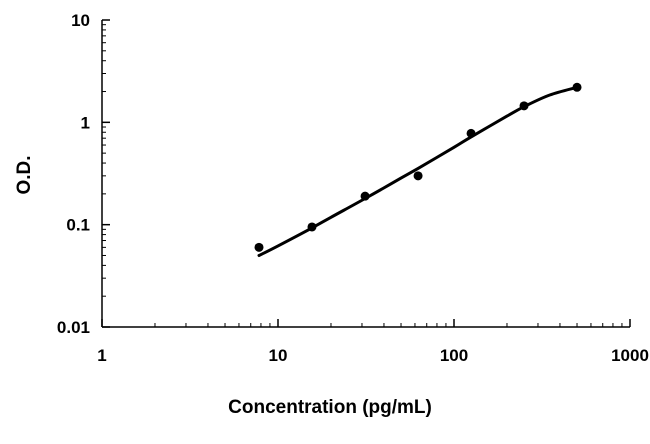  I want to click on x-tick-label: 100, so click(454, 355).